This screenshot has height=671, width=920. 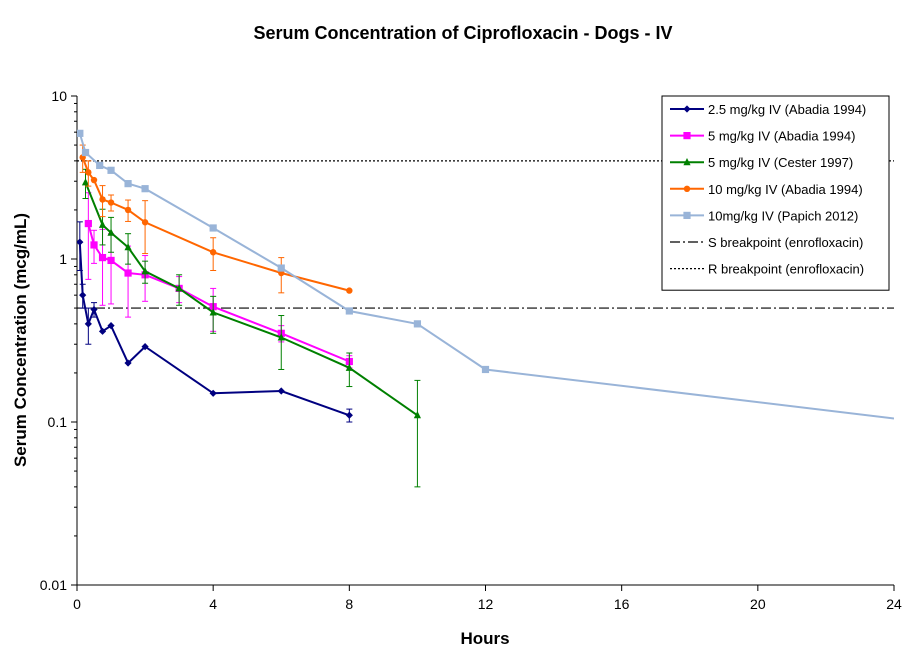 What do you see at coordinates (53, 585) in the screenshot?
I see `y-tick-label: 0.01` at bounding box center [53, 585].